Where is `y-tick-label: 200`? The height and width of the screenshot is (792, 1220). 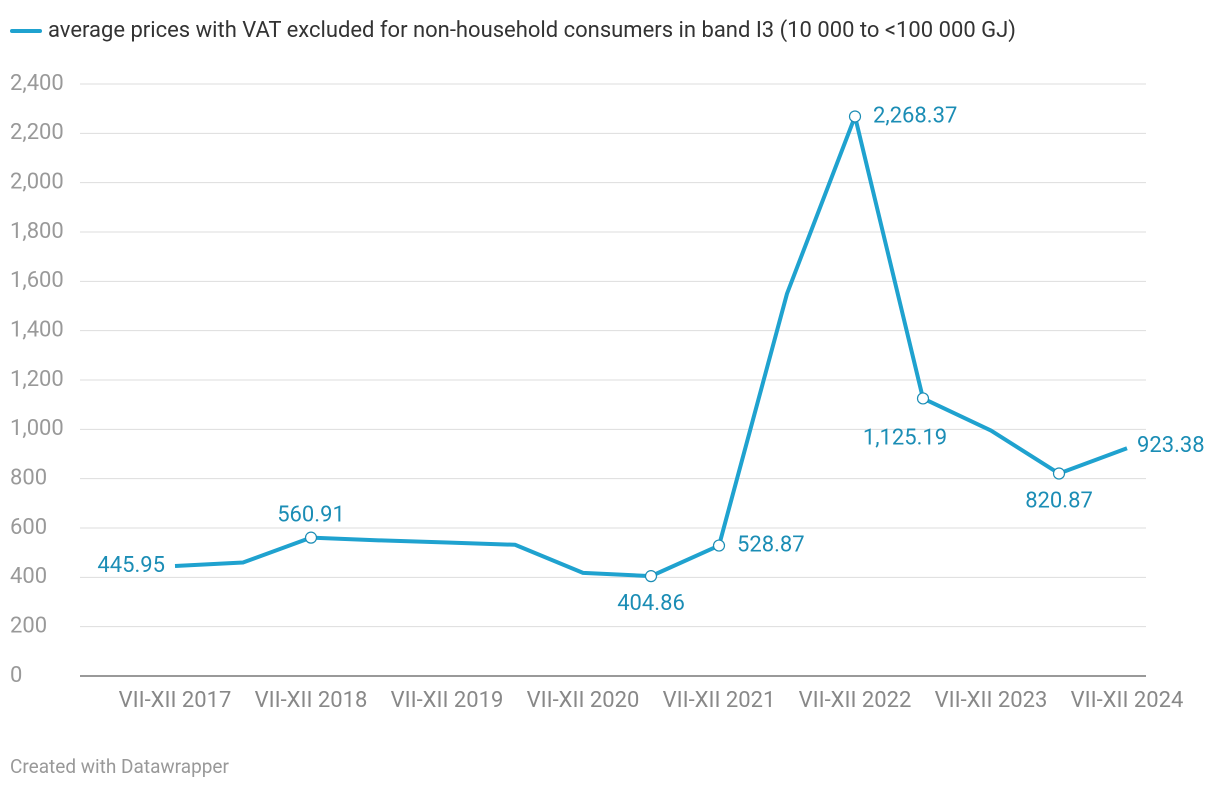 y-tick-label: 200 is located at coordinates (28, 625).